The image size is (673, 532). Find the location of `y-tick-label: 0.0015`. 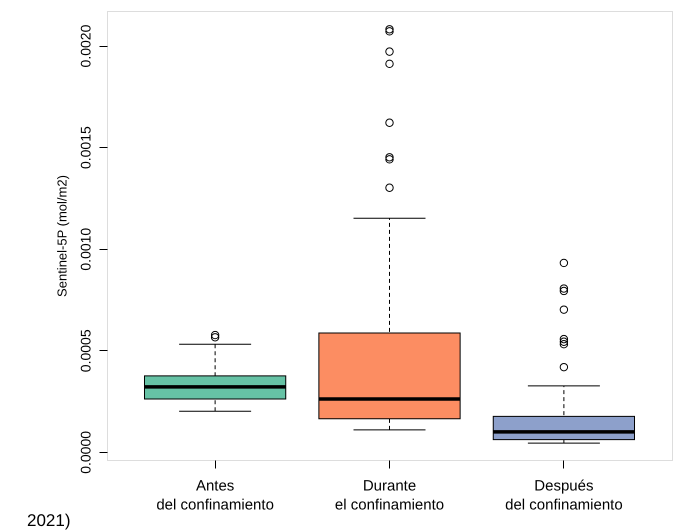

y-tick-label: 0.0015 is located at coordinates (86, 148).